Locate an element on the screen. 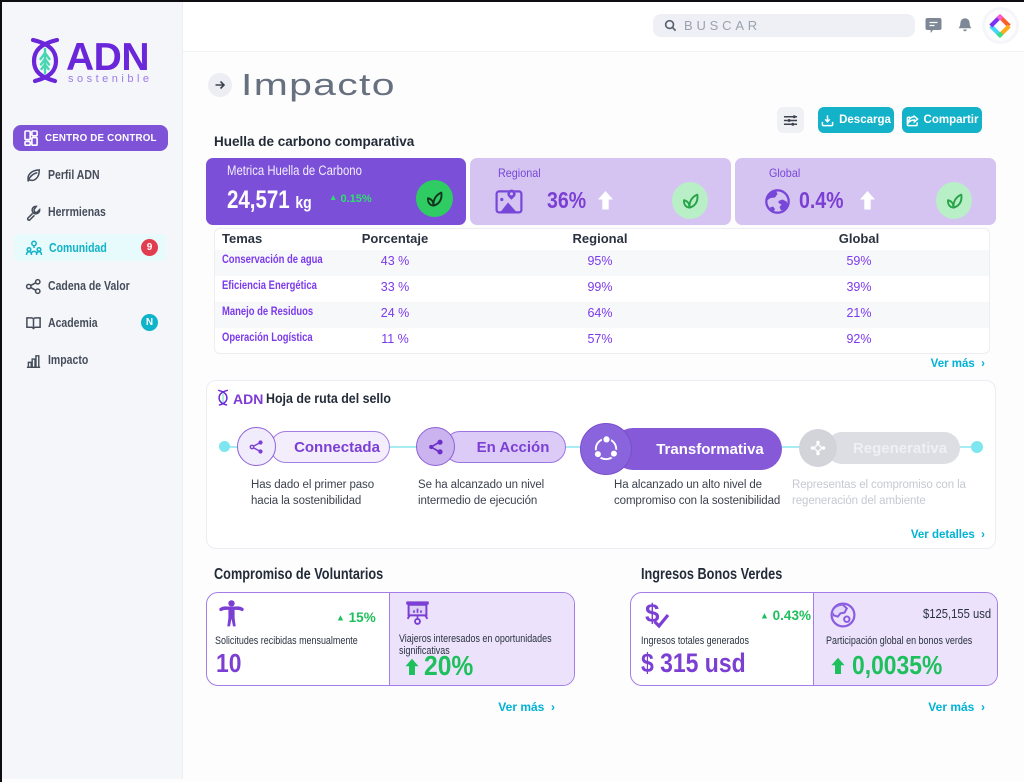 This screenshot has height=782, width=1024. svg-text: ADN is located at coordinates (107, 57).